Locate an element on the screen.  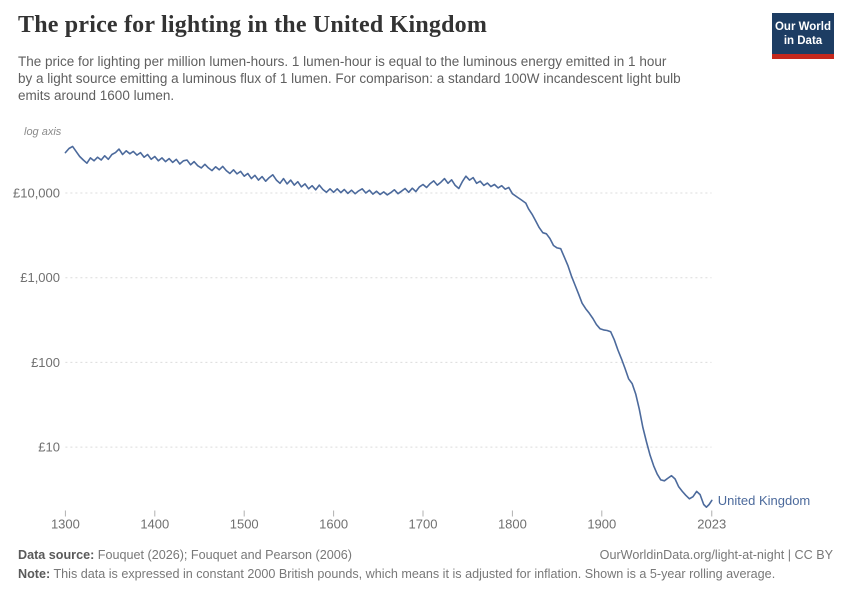
y-axis-tick-label: £1,000 is located at coordinates (40, 277).